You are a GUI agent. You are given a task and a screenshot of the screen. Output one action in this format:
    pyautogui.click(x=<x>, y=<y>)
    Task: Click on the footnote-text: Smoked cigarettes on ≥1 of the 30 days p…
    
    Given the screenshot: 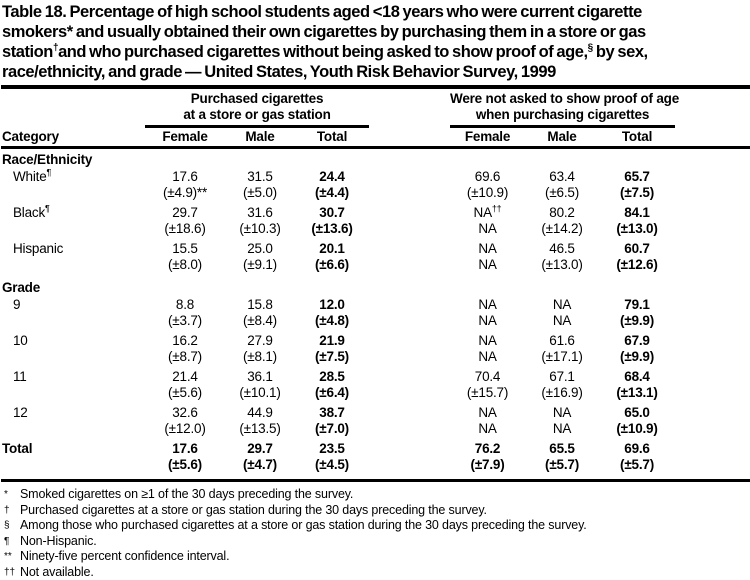 What is the action you would take?
    pyautogui.click(x=186, y=495)
    